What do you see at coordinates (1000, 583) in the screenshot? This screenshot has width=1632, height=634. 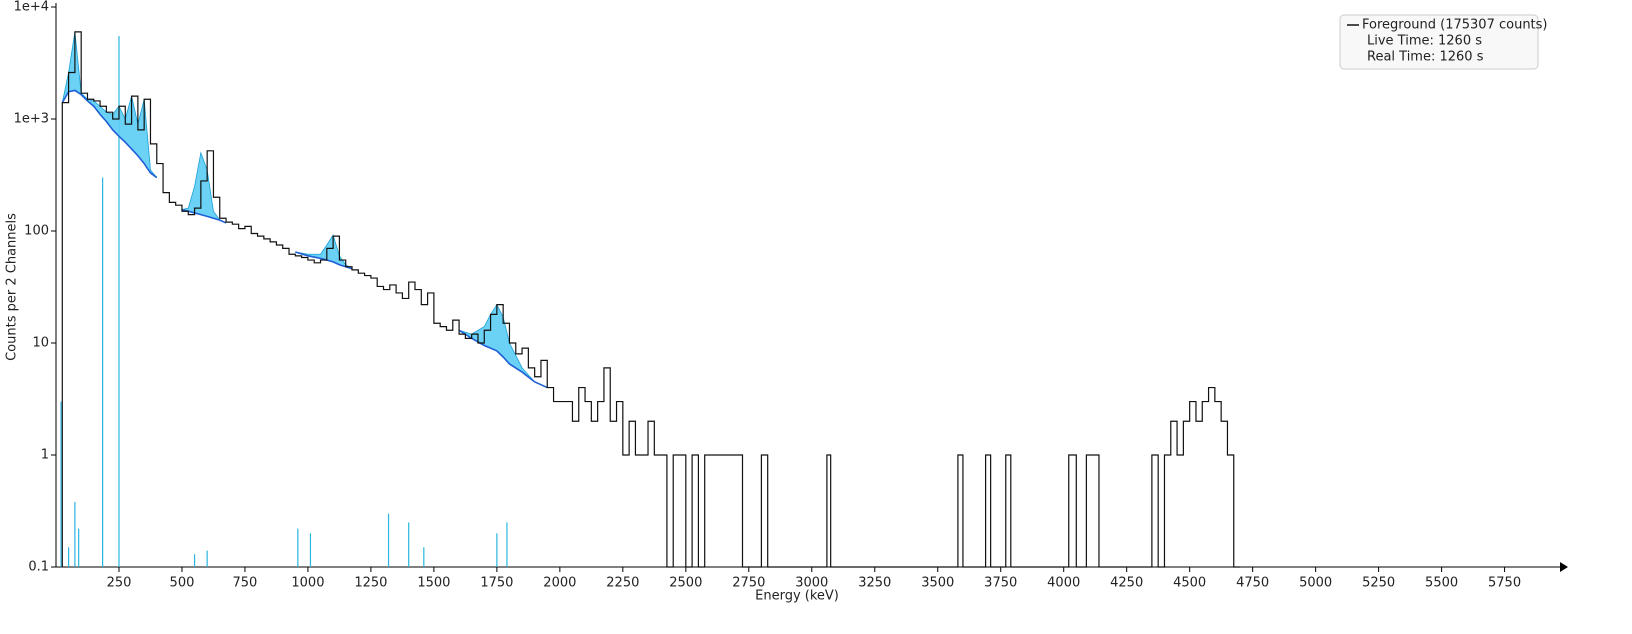 I see `x-tick-label: 3750` at bounding box center [1000, 583].